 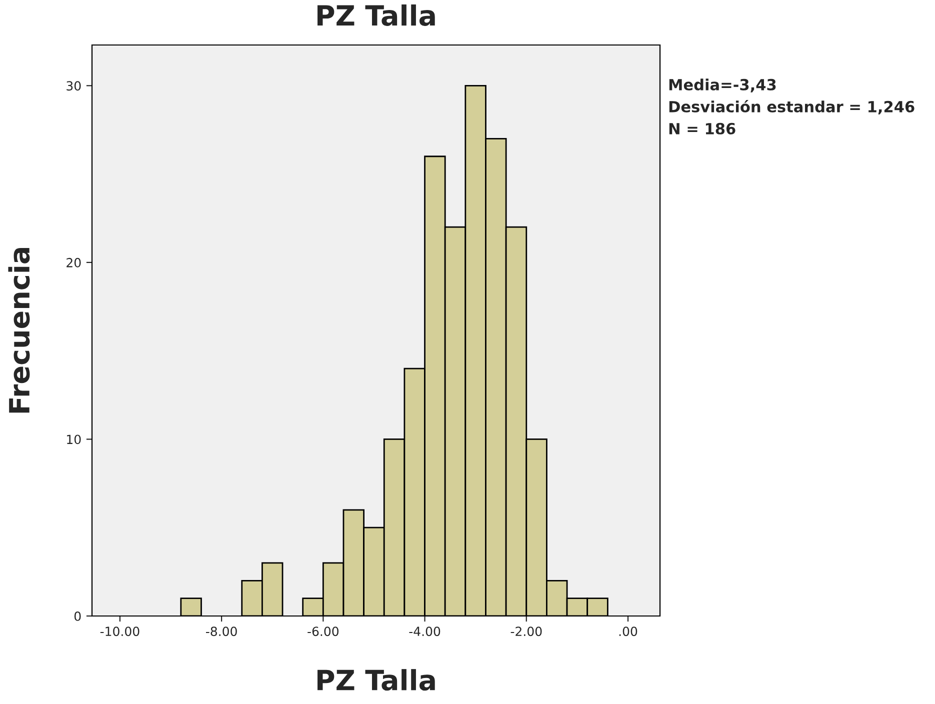 I want to click on y-axis-title: Frecuencia, so click(x=19, y=330).